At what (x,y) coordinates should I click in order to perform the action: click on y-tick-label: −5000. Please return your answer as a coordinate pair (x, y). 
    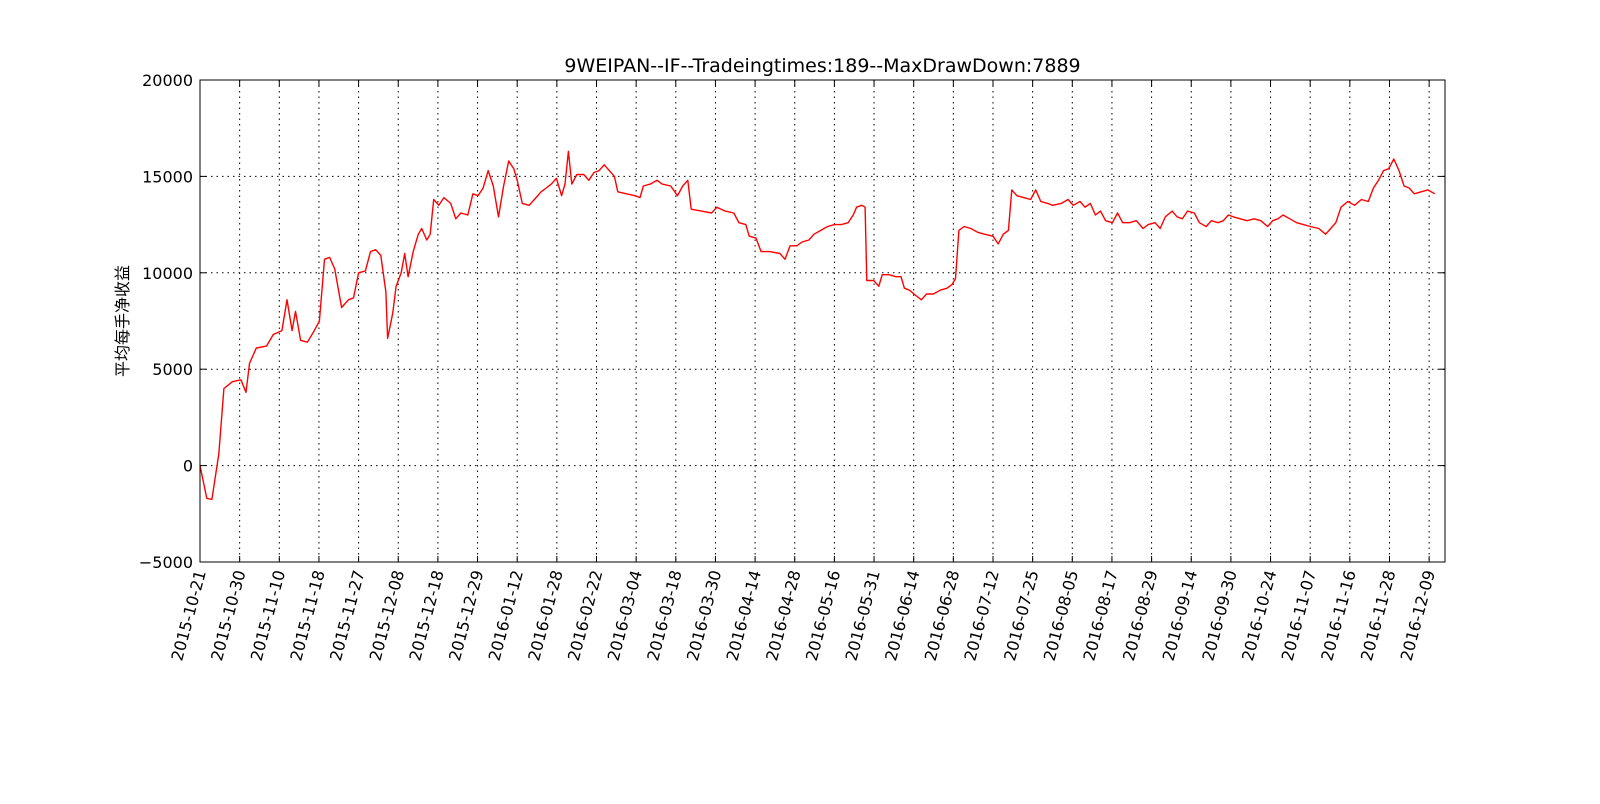
    Looking at the image, I should click on (166, 562).